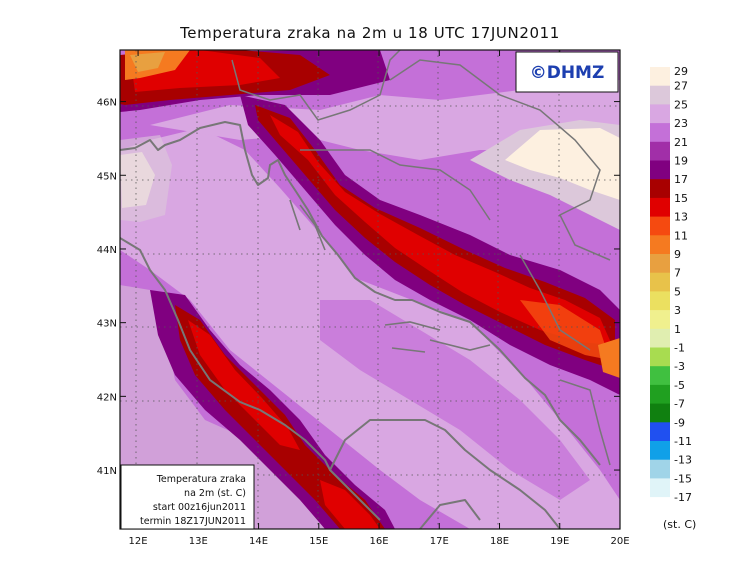 This screenshot has height=582, width=740. I want to click on watermark-text: ©DHMZ, so click(567, 73).